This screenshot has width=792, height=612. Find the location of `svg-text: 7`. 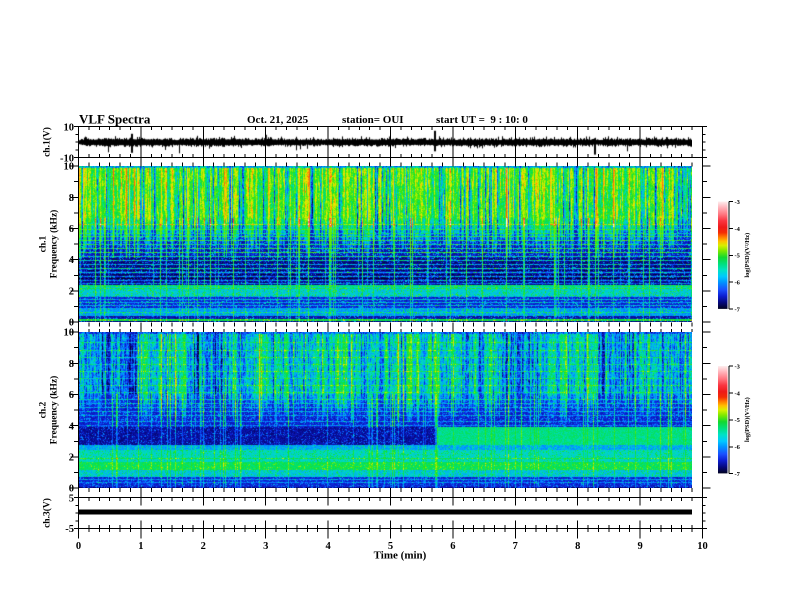

svg-text: 7 is located at coordinates (515, 546).